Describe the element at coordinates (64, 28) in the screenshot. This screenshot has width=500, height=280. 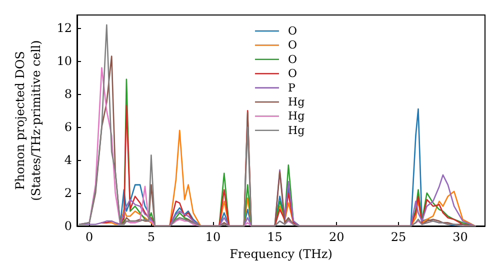
I see `y-tick-label: 12` at that location.